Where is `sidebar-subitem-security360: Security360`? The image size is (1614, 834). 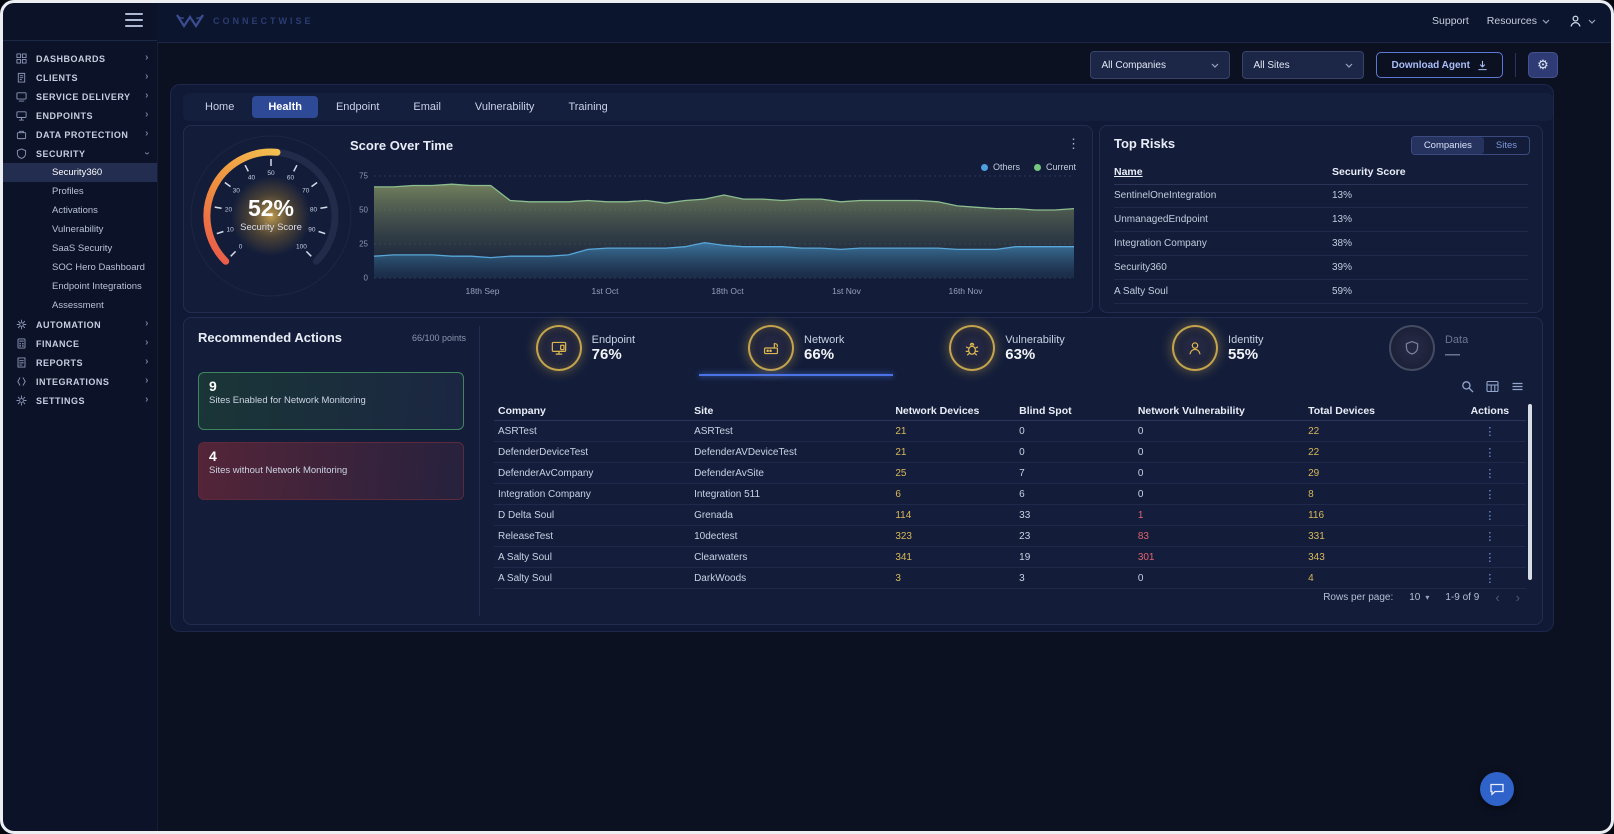
sidebar-subitem-security360: Security360 is located at coordinates (78, 172).